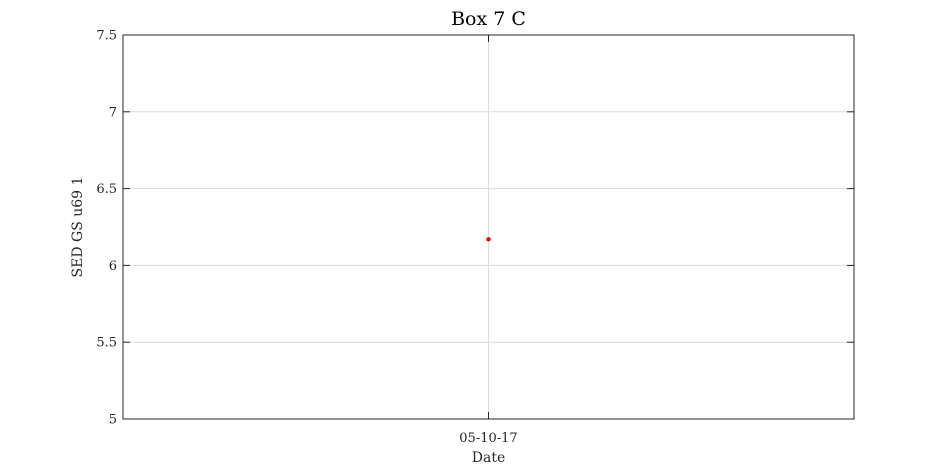 The height and width of the screenshot is (472, 945). I want to click on data-points, so click(488, 239).